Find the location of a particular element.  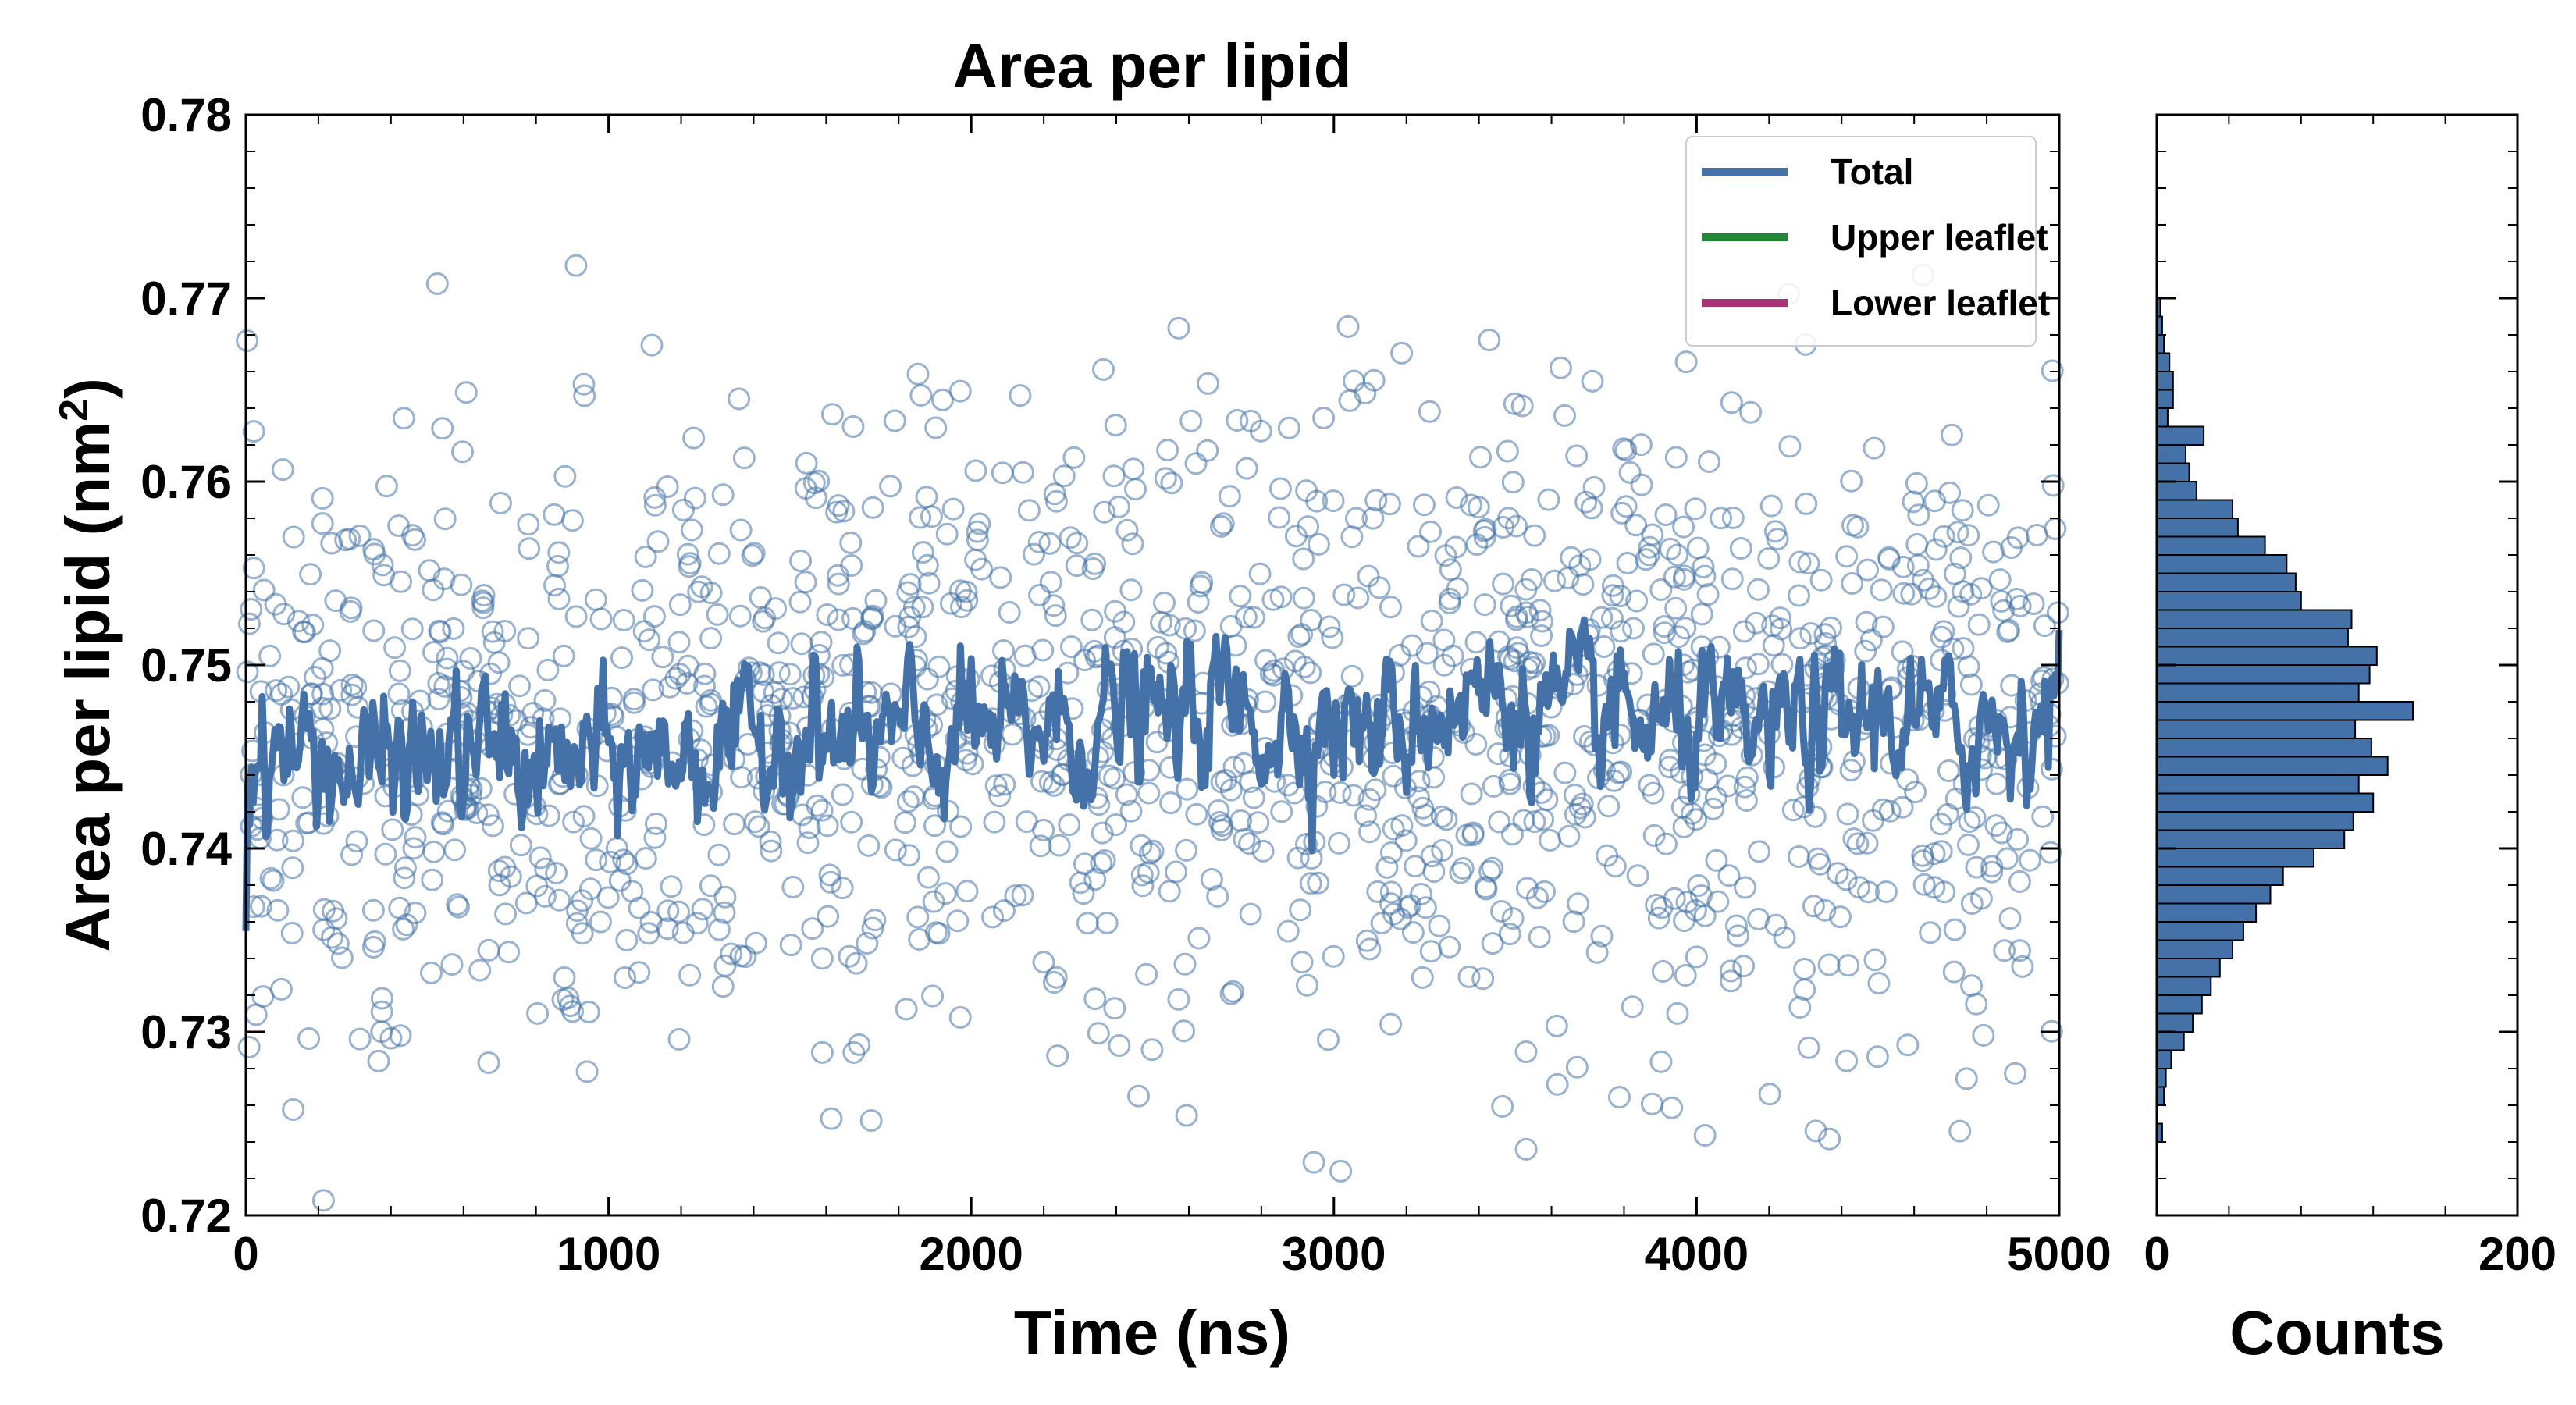

histogram-x-axis-title: Counts is located at coordinates (2337, 1333).